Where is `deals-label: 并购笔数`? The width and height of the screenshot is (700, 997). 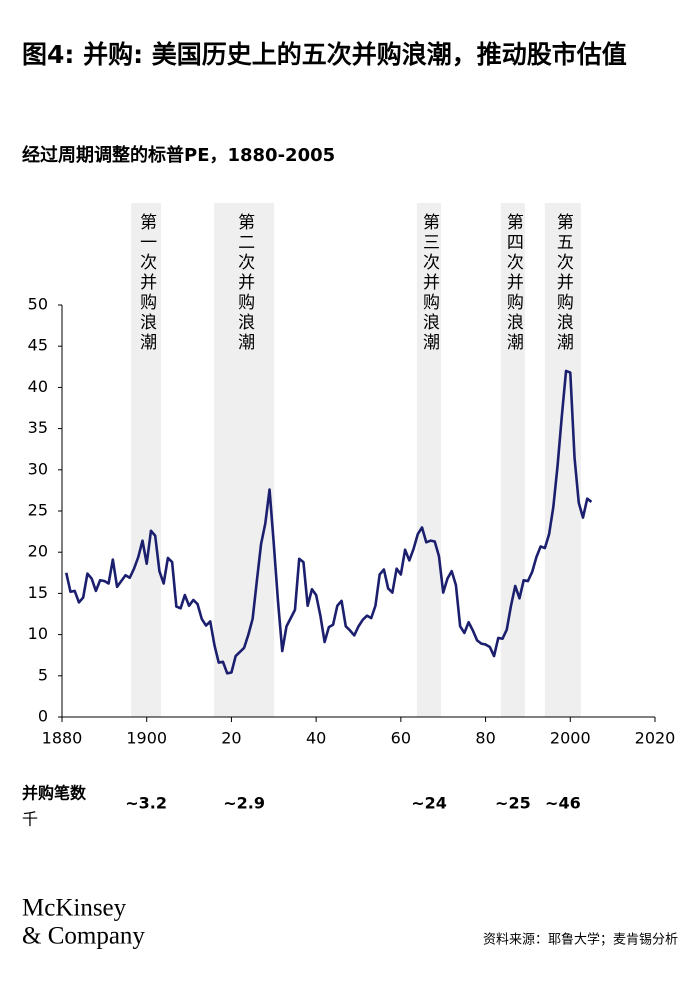 deals-label: 并购笔数 is located at coordinates (54, 793).